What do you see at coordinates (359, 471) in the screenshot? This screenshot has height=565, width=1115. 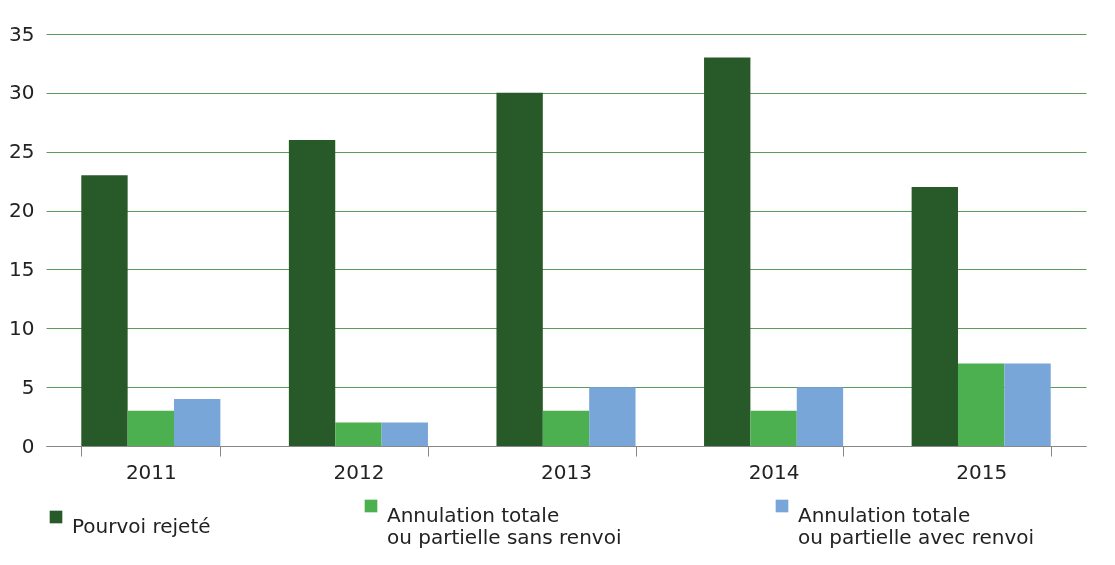 I see `x-tick-label: 2012` at bounding box center [359, 471].